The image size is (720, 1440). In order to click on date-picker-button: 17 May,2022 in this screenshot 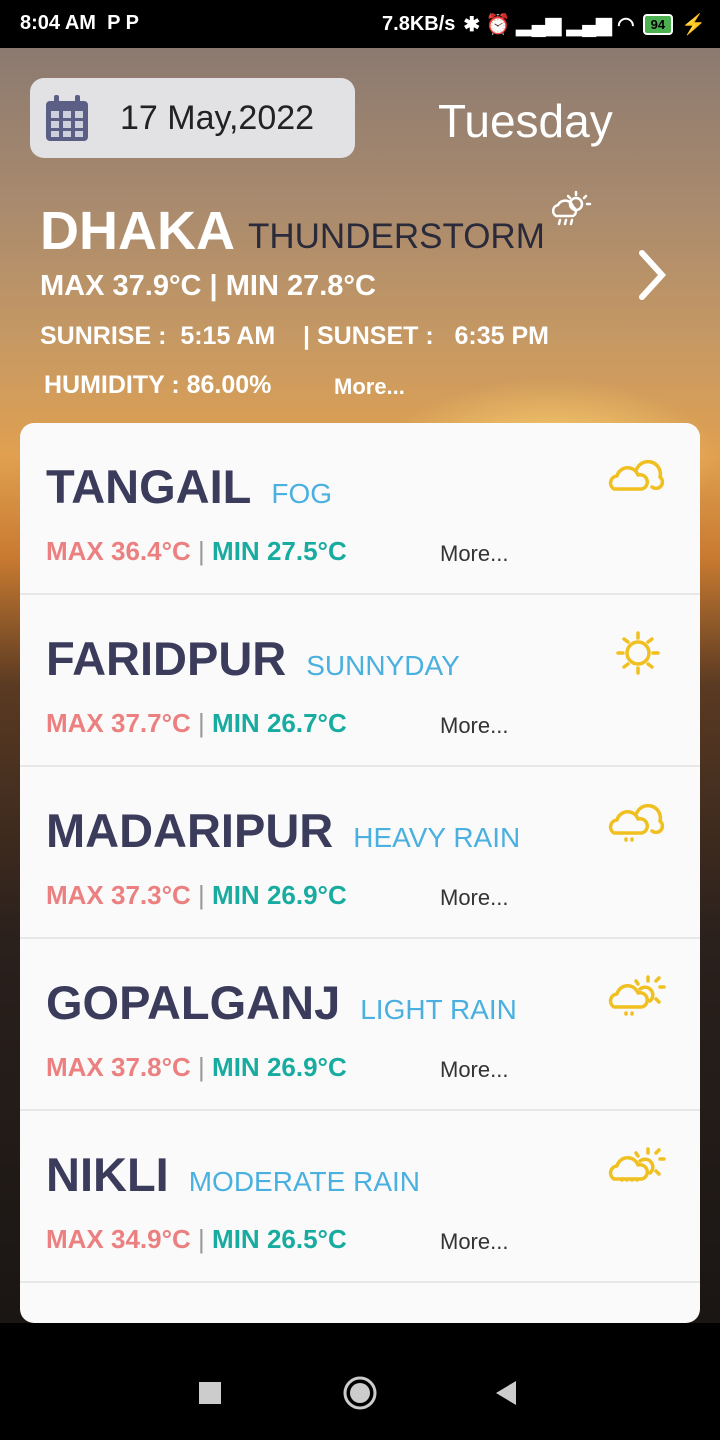, I will do `click(192, 118)`.